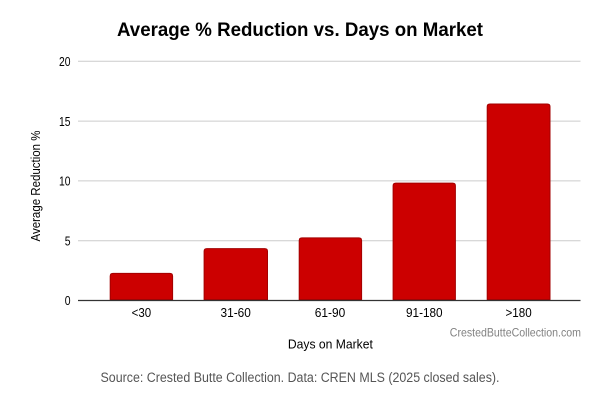 Image resolution: width=600 pixels, height=405 pixels. I want to click on svg-text: CrestedButteCollection.com, so click(515, 332).